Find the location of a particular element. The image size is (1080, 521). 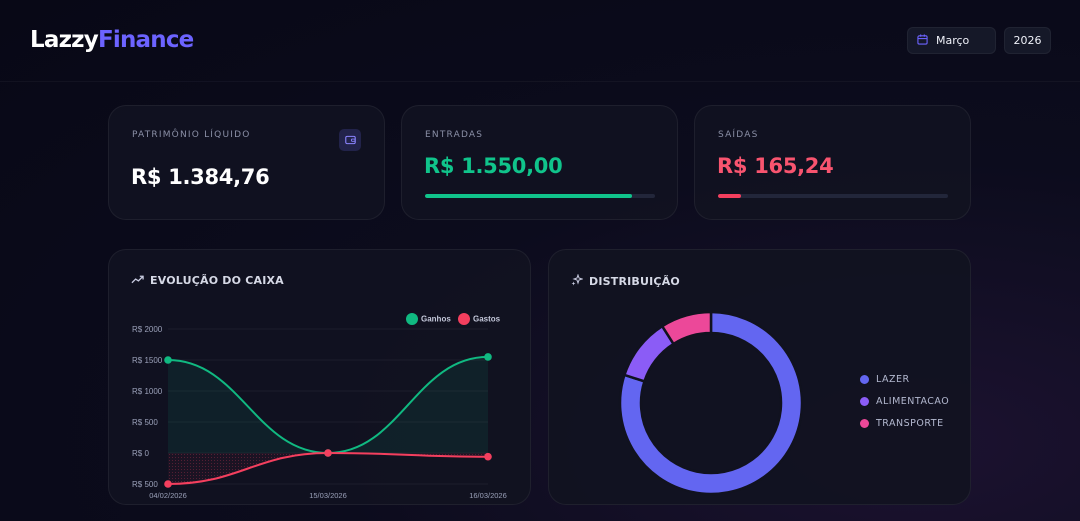

legend-swatch-ganhos is located at coordinates (412, 319).